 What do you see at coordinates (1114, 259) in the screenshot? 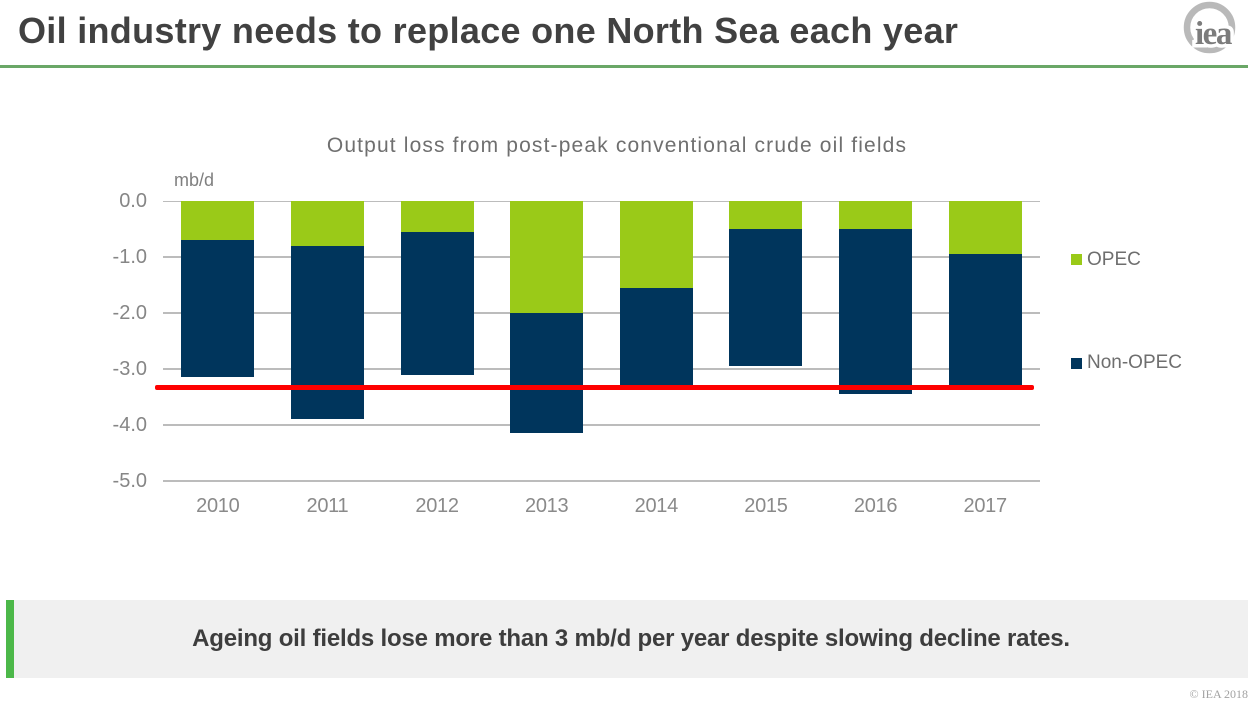
I see `legend-label-opec: OPEC` at bounding box center [1114, 259].